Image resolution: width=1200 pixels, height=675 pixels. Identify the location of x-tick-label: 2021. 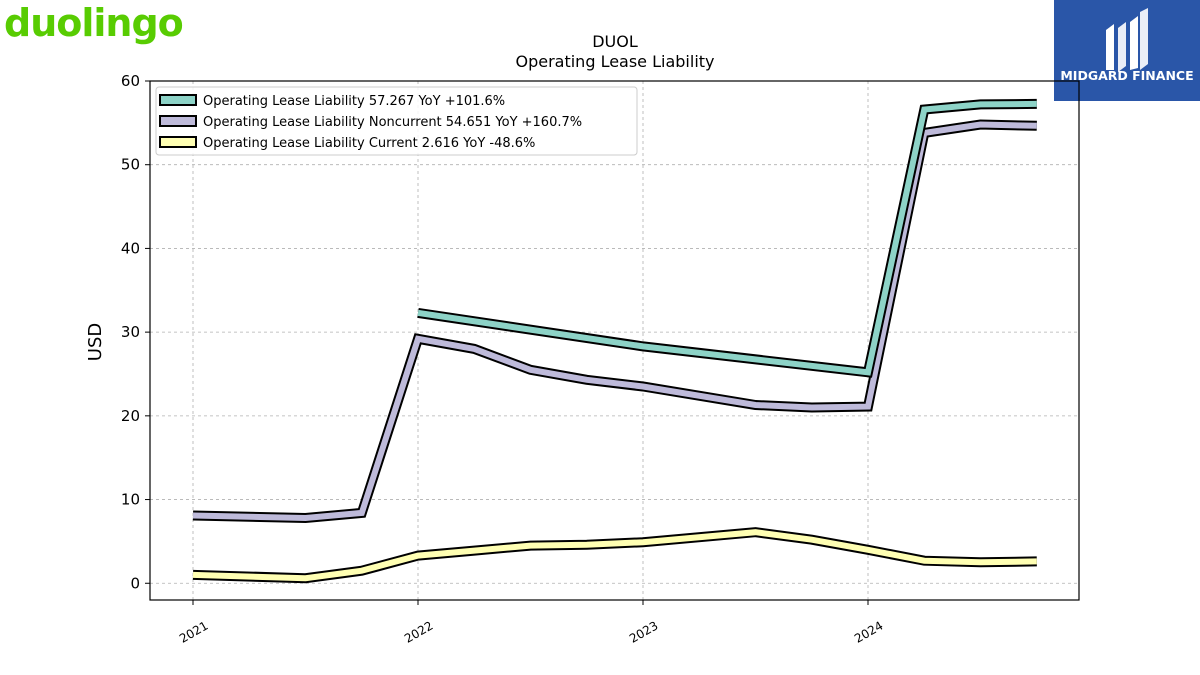
(193, 631).